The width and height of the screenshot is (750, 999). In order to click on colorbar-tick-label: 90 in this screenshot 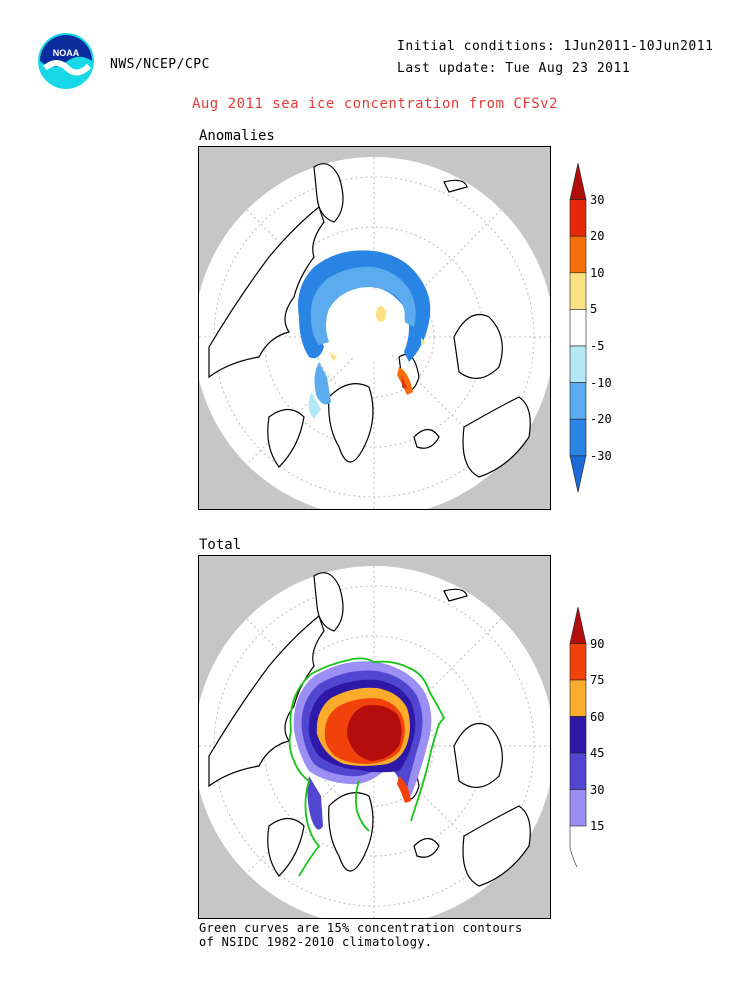, I will do `click(597, 643)`.